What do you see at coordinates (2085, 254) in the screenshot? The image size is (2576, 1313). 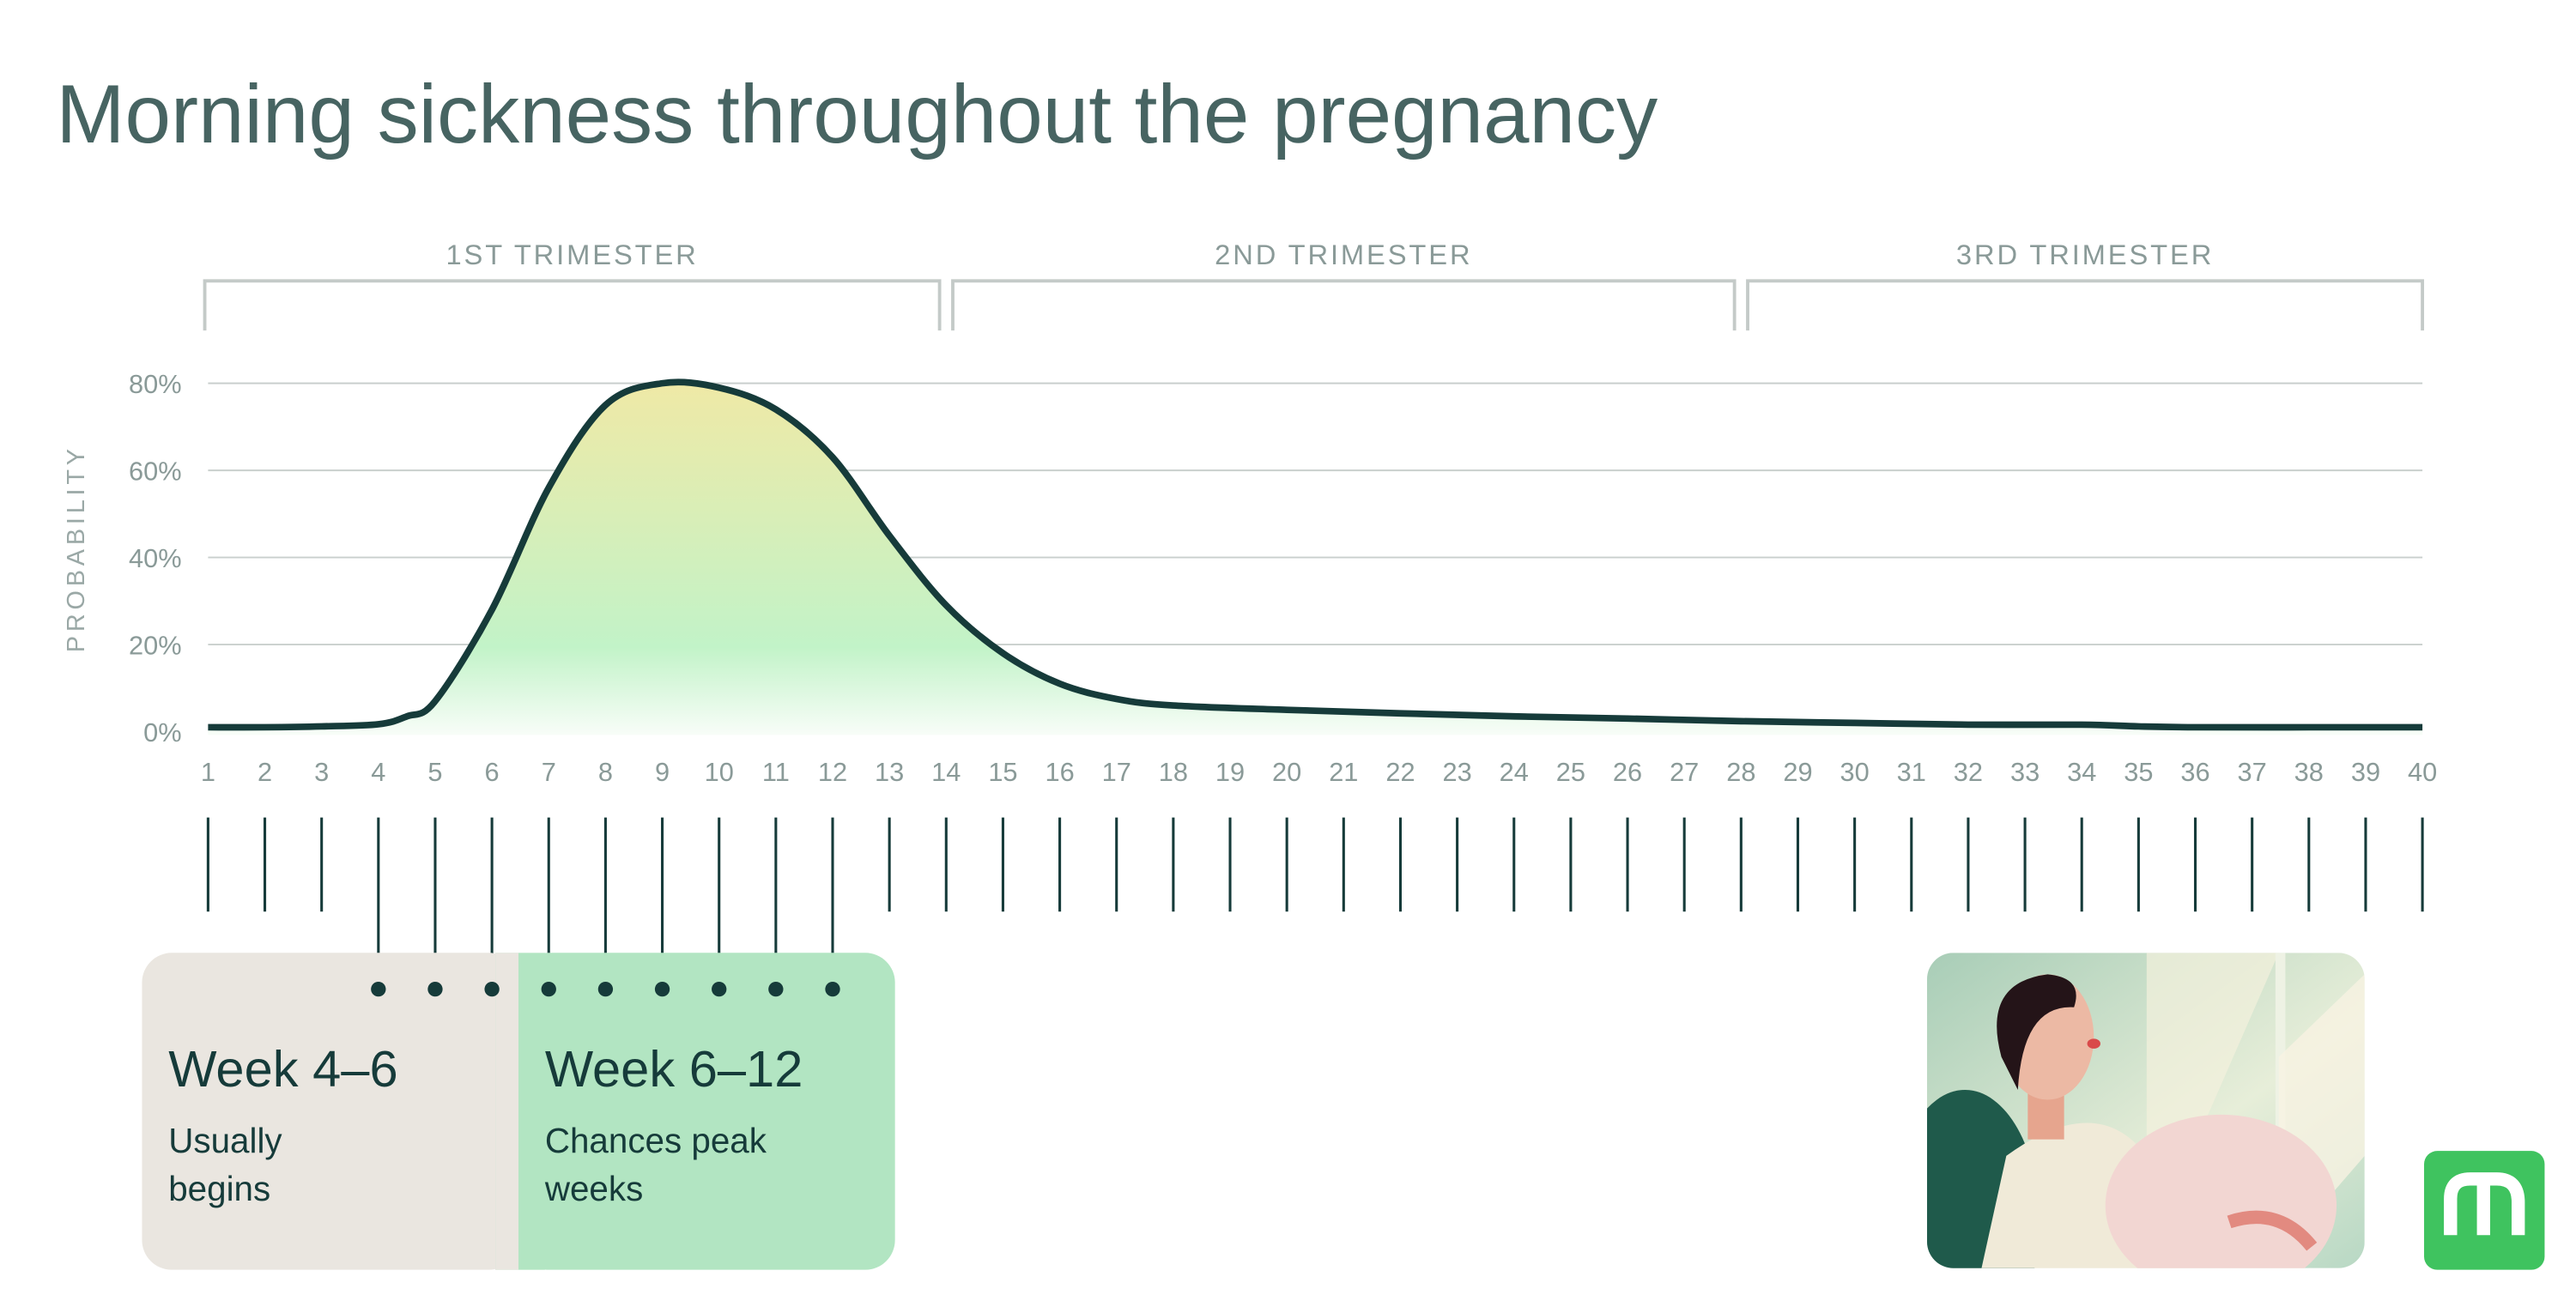 I see `trimester-label: 3RD TRIMESTER` at bounding box center [2085, 254].